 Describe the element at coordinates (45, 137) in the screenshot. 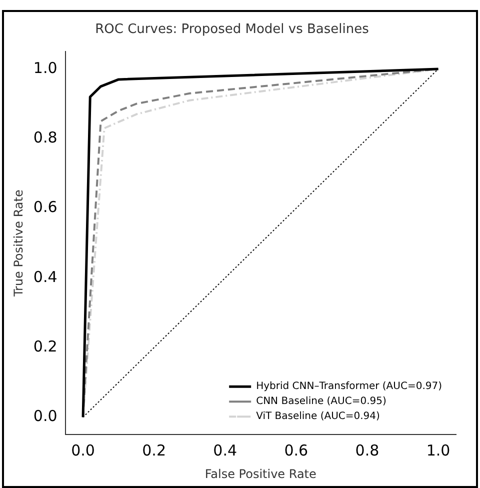

I see `y-tick-label: 0.8` at that location.